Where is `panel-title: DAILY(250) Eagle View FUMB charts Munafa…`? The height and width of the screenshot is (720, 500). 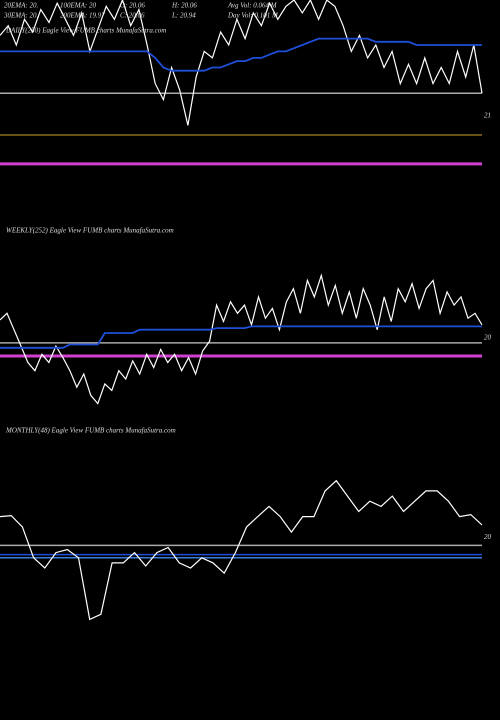 panel-title: DAILY(250) Eagle View FUMB charts Munafa… is located at coordinates (85, 31).